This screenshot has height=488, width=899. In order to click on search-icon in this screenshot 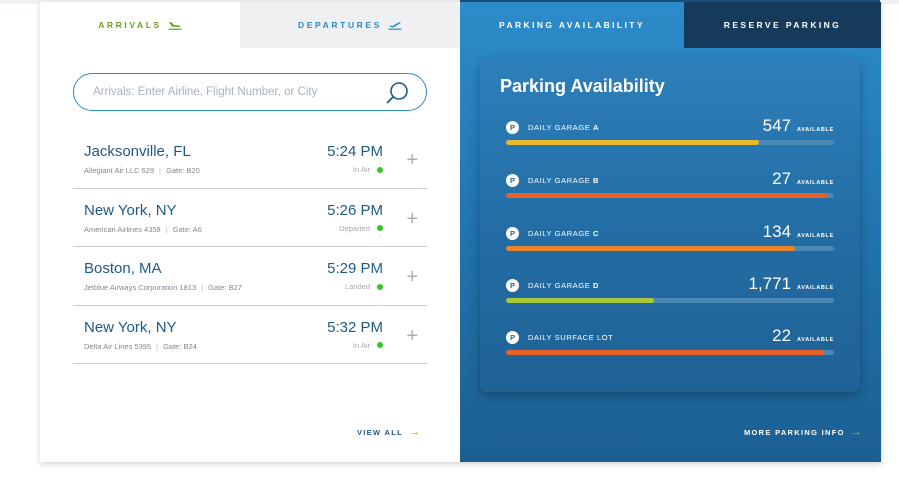, I will do `click(398, 93)`.